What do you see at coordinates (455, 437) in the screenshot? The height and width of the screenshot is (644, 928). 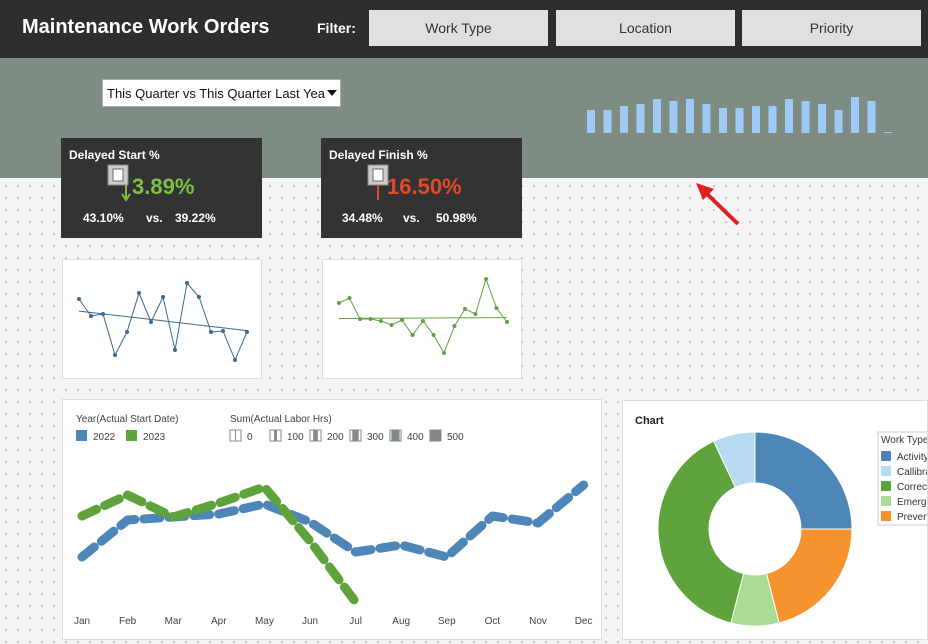 I see `size-legend-label: 500` at bounding box center [455, 437].